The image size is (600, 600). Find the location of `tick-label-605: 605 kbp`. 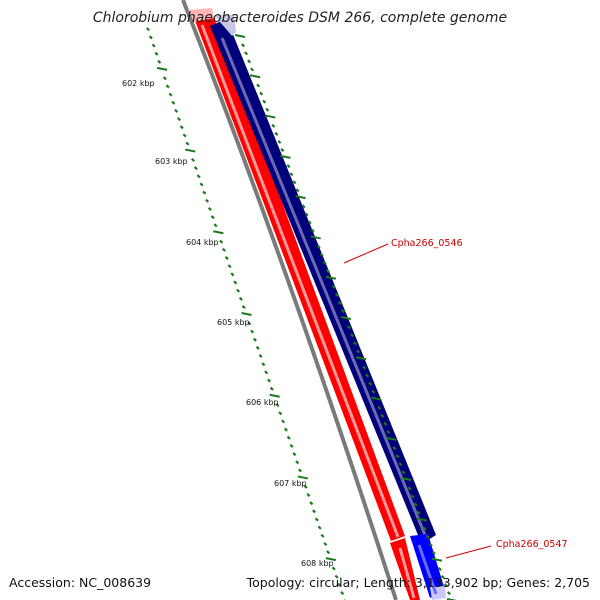

tick-label-605: 605 kbp is located at coordinates (233, 322).